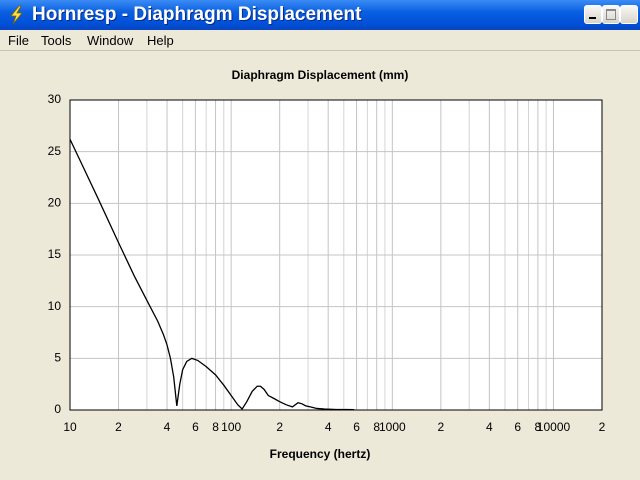 The image size is (640, 480). I want to click on x-tick-label: 10000, so click(554, 427).